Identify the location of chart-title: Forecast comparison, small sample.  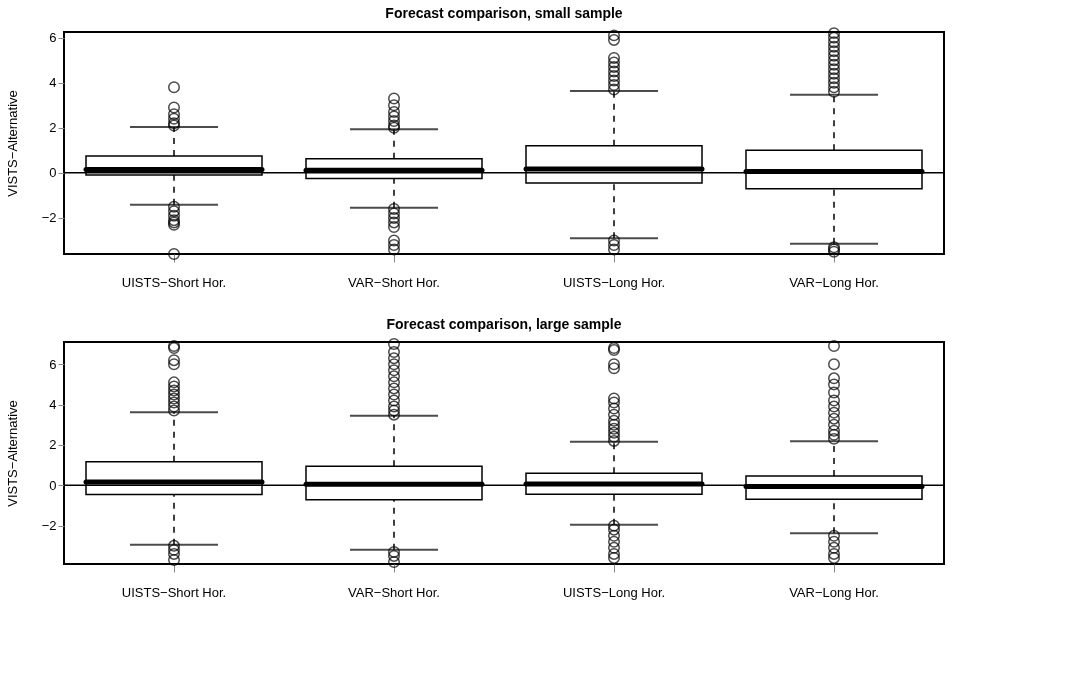
(504, 12).